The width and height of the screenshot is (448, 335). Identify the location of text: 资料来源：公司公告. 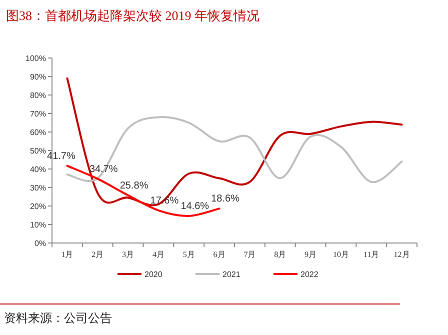
(58, 318).